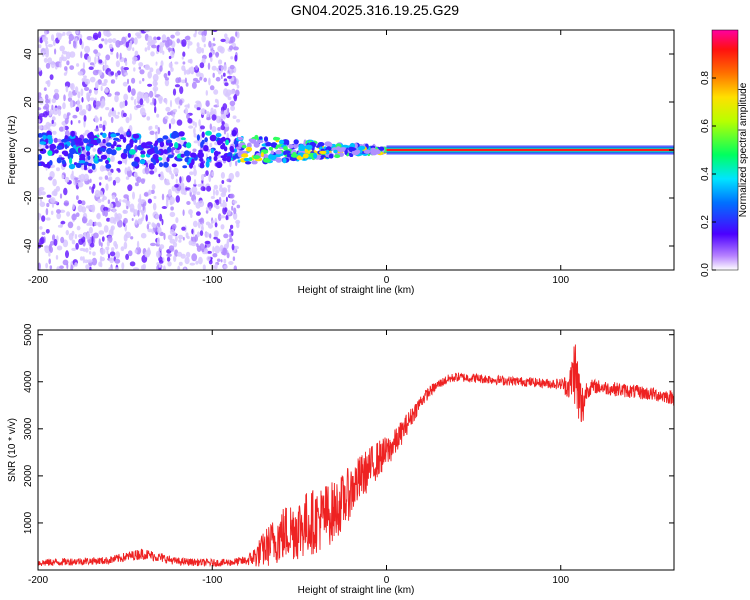 This screenshot has height=600, width=750. Describe the element at coordinates (28, 522) in the screenshot. I see `y-tick-label: 1000` at that location.